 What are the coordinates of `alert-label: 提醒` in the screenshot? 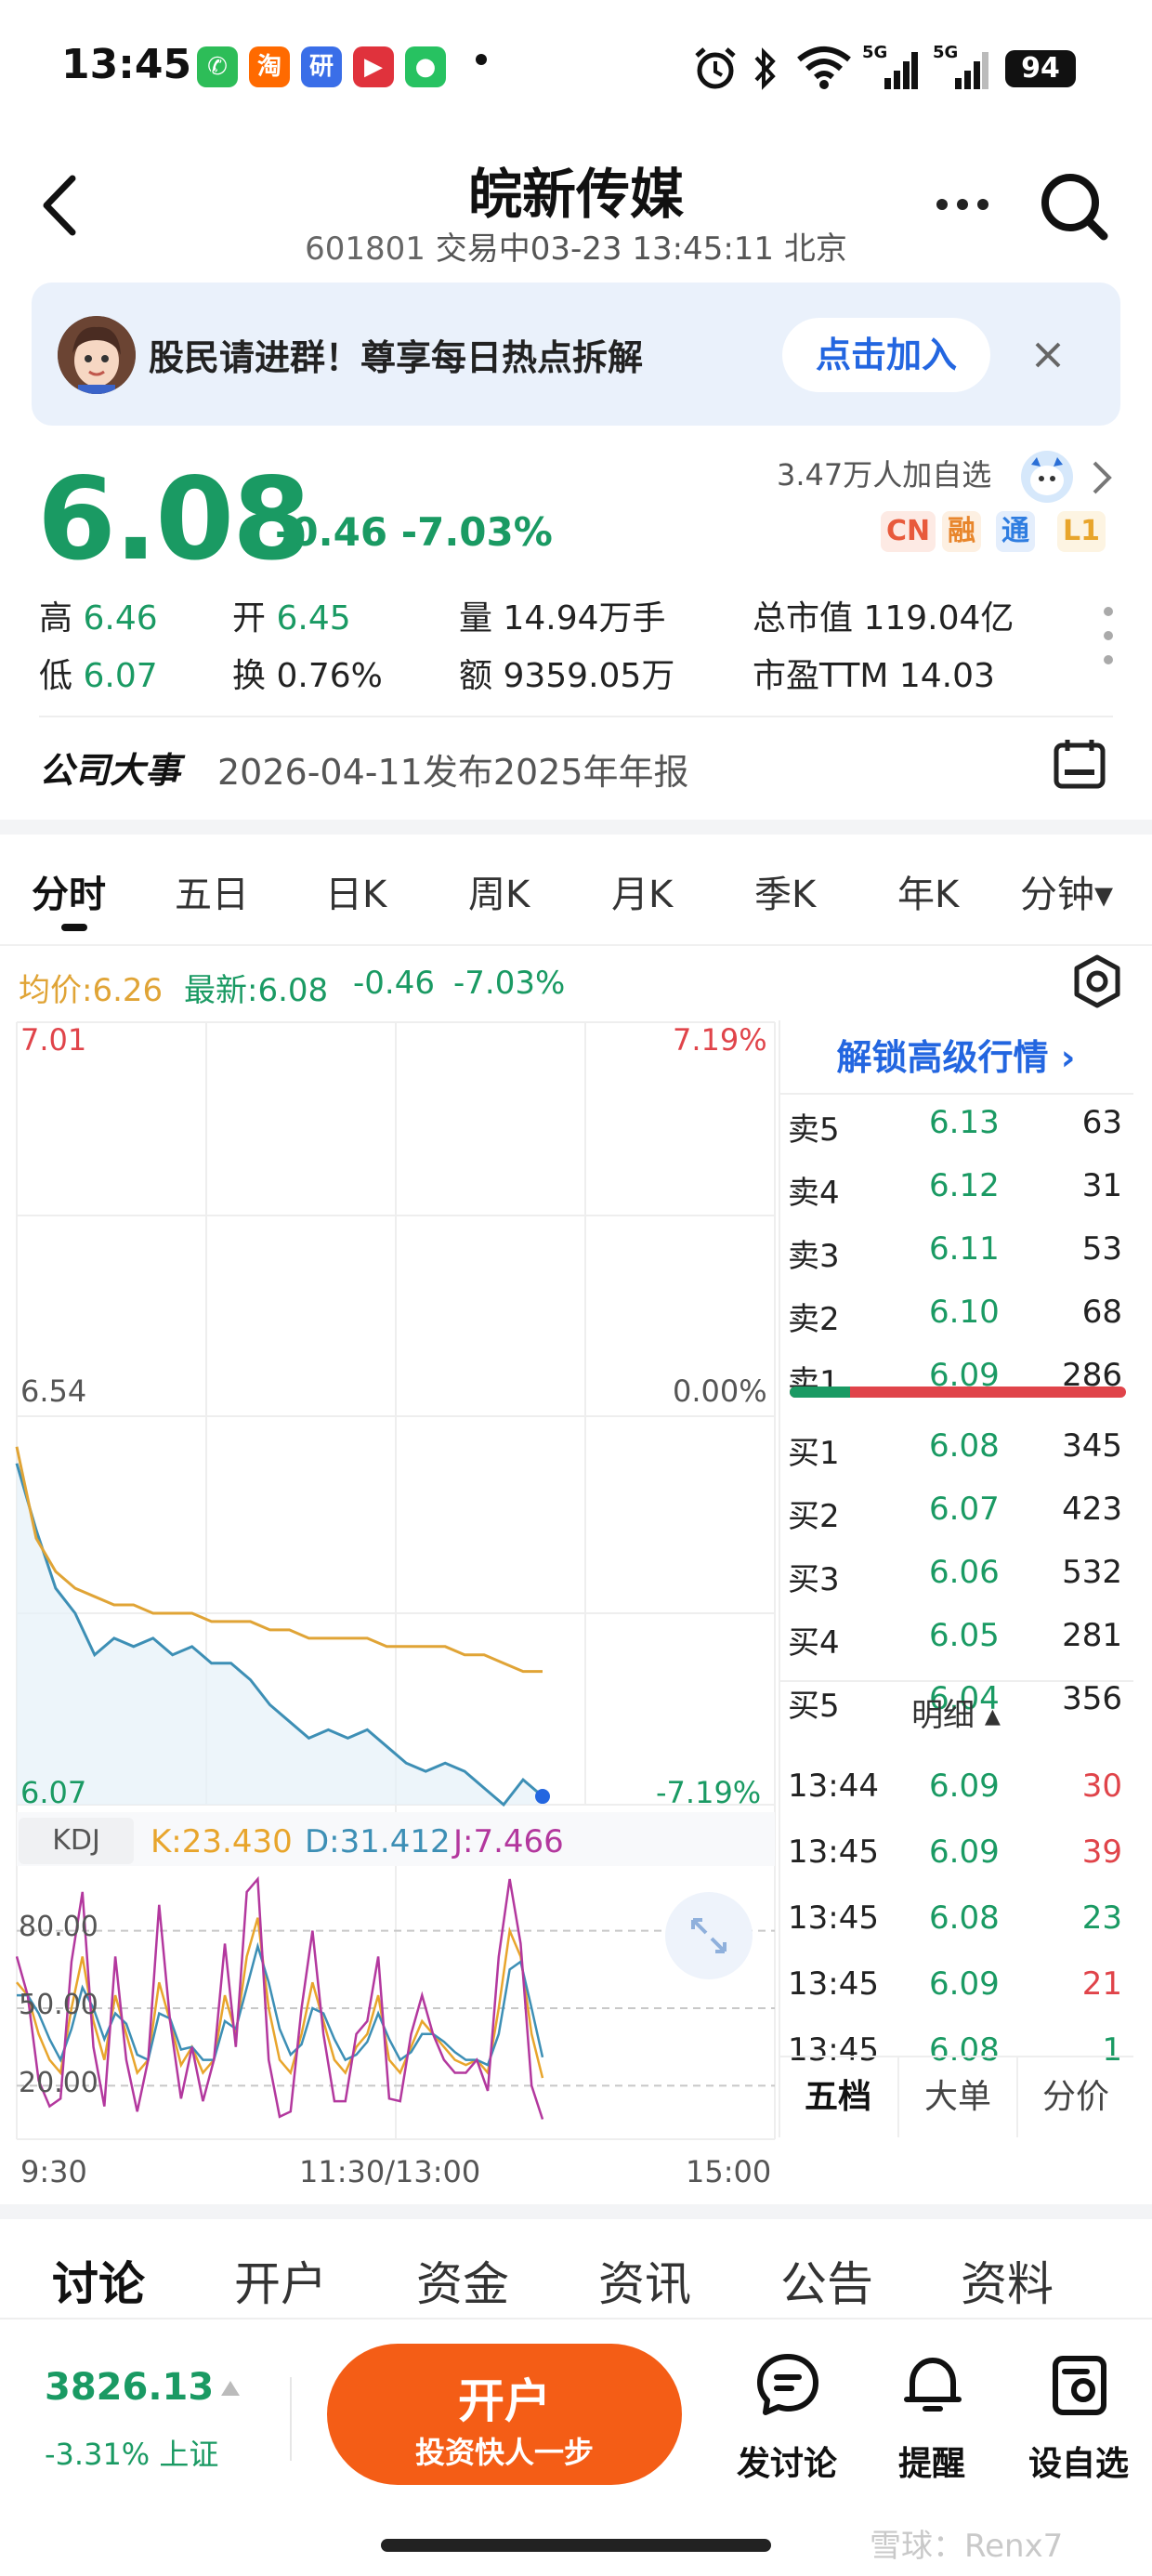 It's located at (931, 2464).